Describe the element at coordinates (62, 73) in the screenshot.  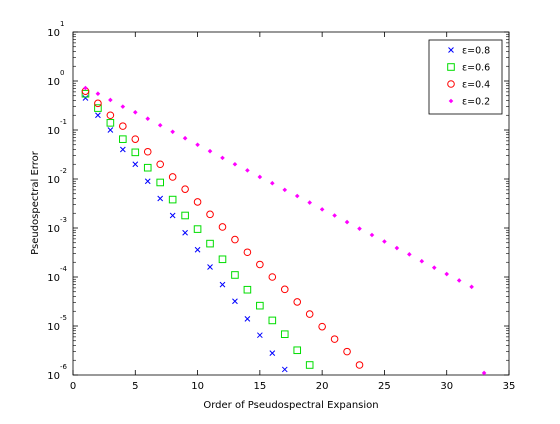
I see `y-tick-exponent: 0` at that location.